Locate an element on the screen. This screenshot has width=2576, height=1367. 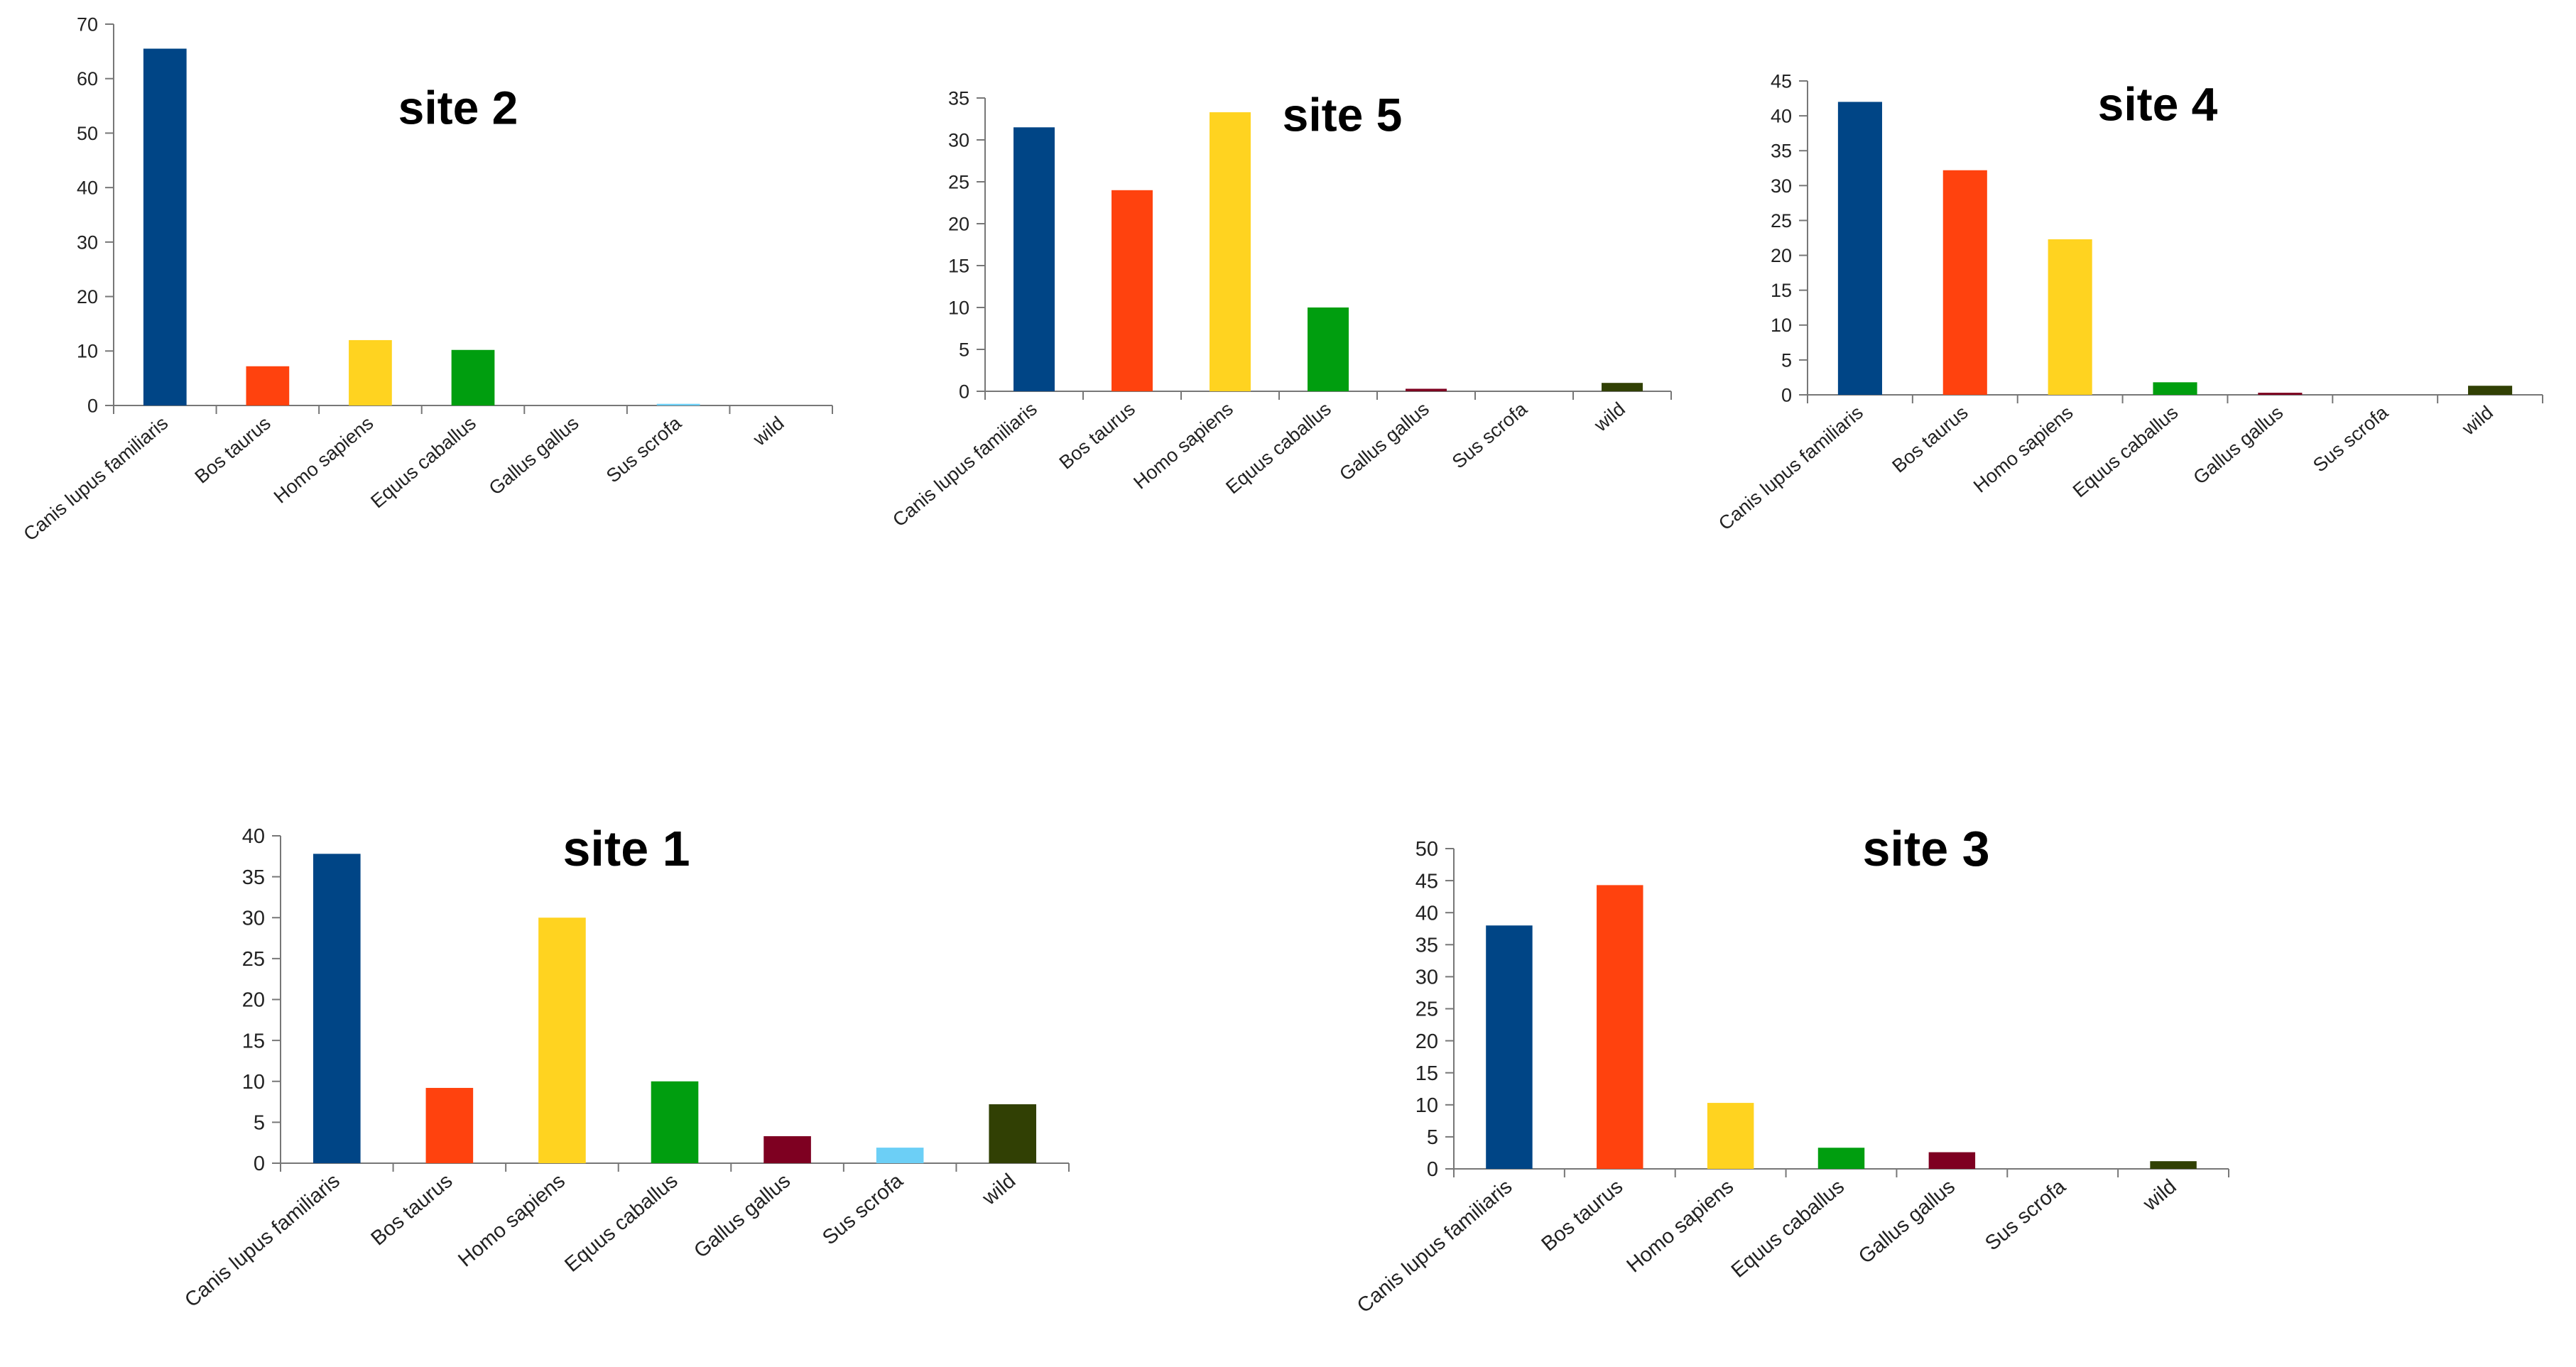
chart-title: site 3 is located at coordinates (1927, 848).